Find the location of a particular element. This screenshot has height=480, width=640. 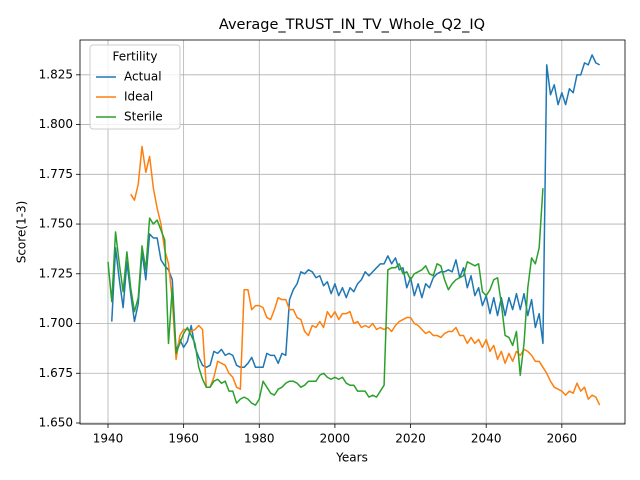

legend: Fertility Actual Ideal Sterile is located at coordinates (135, 87).